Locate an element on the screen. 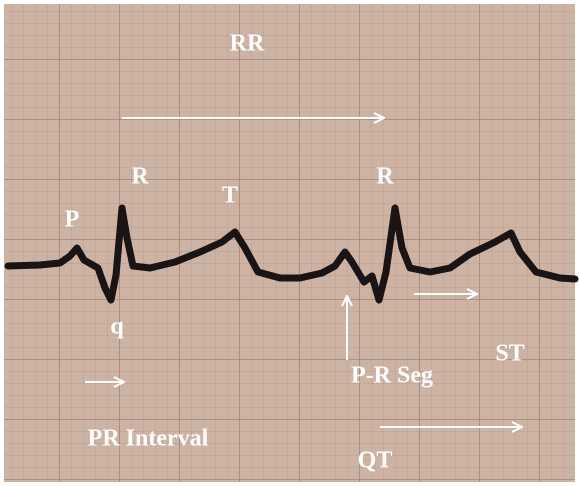 Image resolution: width=579 pixels, height=486 pixels. st-label: ST is located at coordinates (509, 354).